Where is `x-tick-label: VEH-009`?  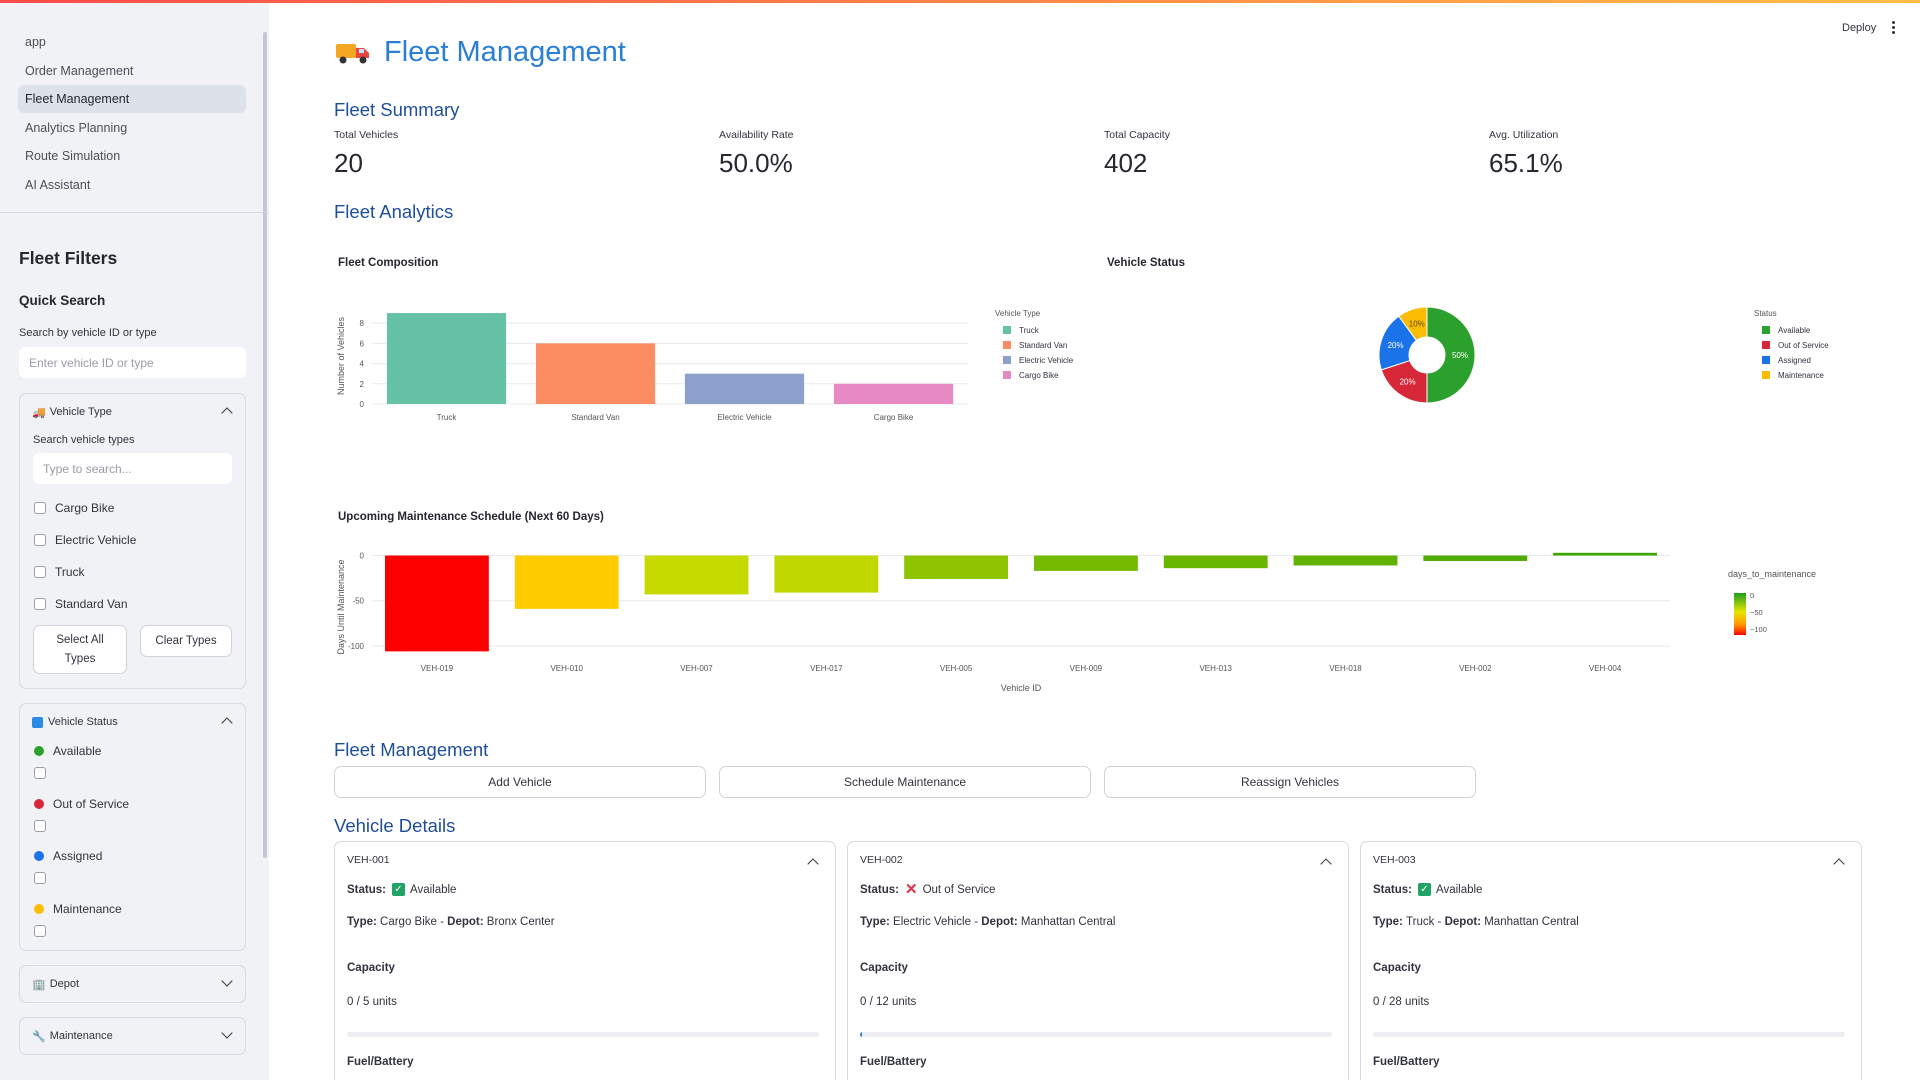
x-tick-label: VEH-009 is located at coordinates (1086, 668).